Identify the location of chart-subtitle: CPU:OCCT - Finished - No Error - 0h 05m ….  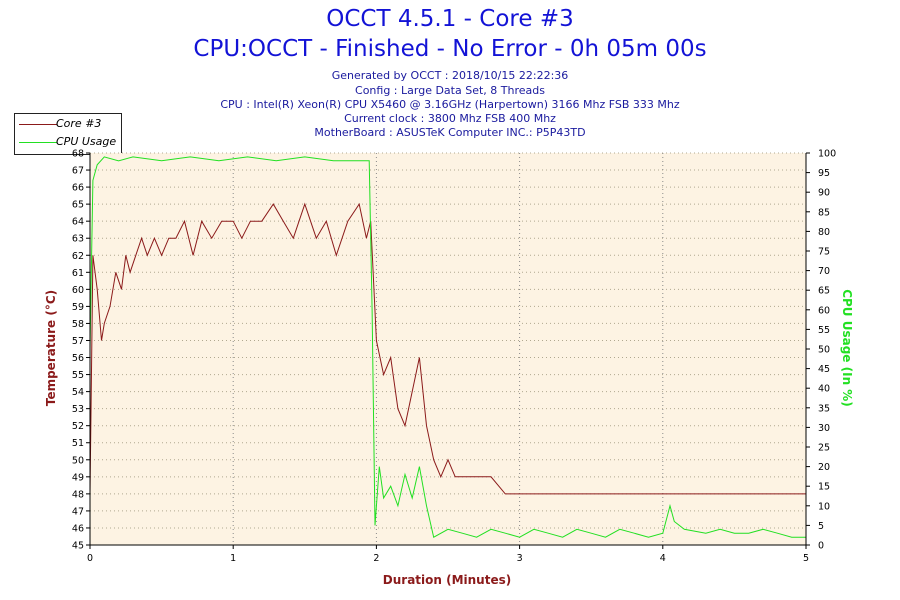
(450, 49).